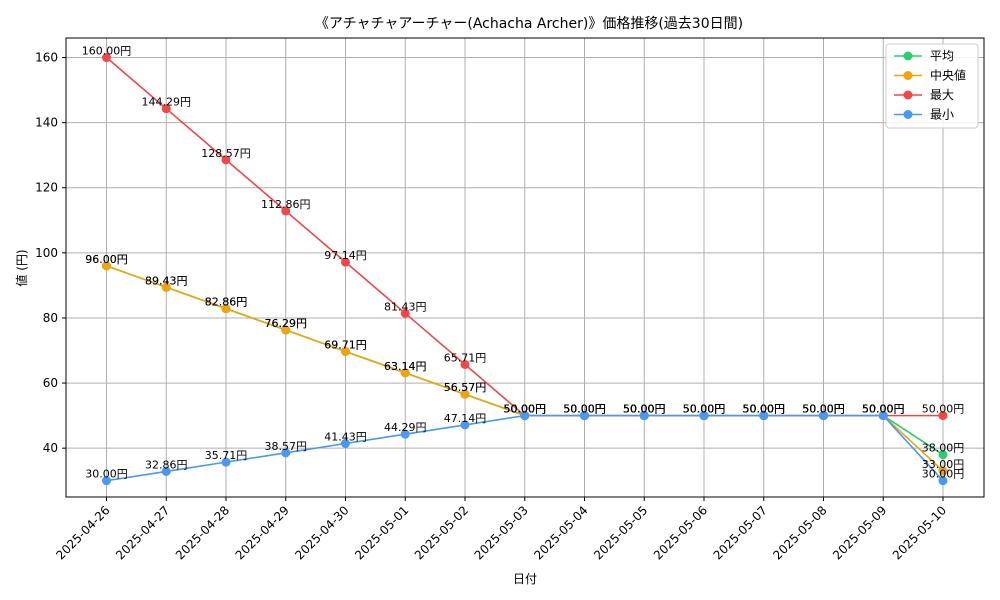 Image resolution: width=1000 pixels, height=600 pixels. Describe the element at coordinates (942, 56) in the screenshot. I see `legend-entry: 平均` at that location.